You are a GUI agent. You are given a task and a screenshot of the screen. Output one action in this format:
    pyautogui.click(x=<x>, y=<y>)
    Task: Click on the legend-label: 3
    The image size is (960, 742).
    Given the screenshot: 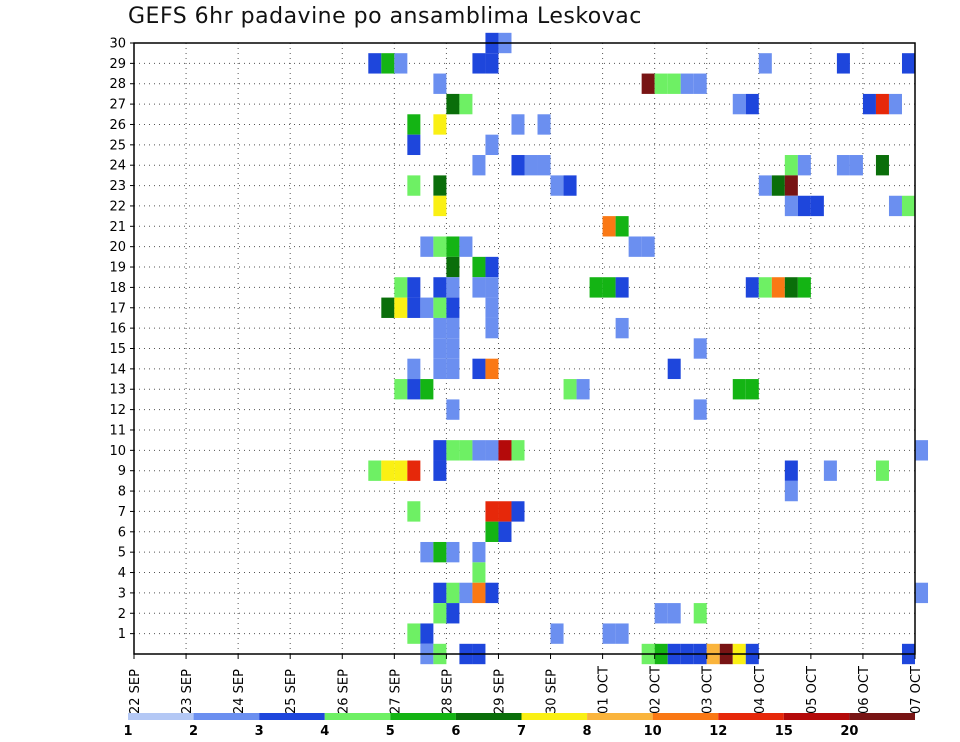 What is the action you would take?
    pyautogui.click(x=259, y=731)
    